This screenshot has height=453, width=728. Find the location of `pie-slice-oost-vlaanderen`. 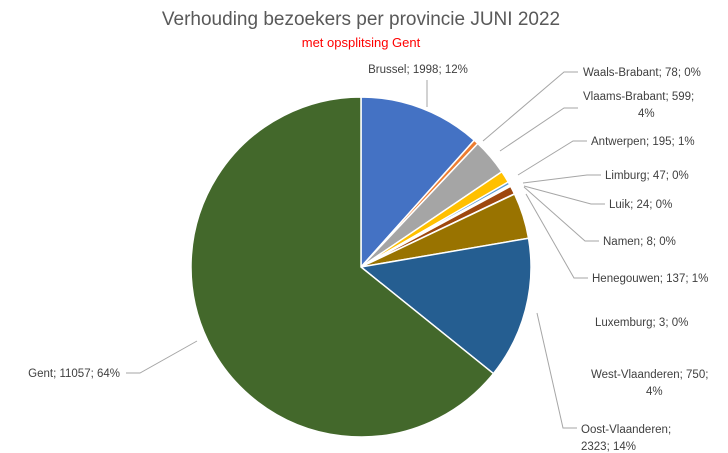

pie-slice-oost-vlaanderen is located at coordinates (445, 306).